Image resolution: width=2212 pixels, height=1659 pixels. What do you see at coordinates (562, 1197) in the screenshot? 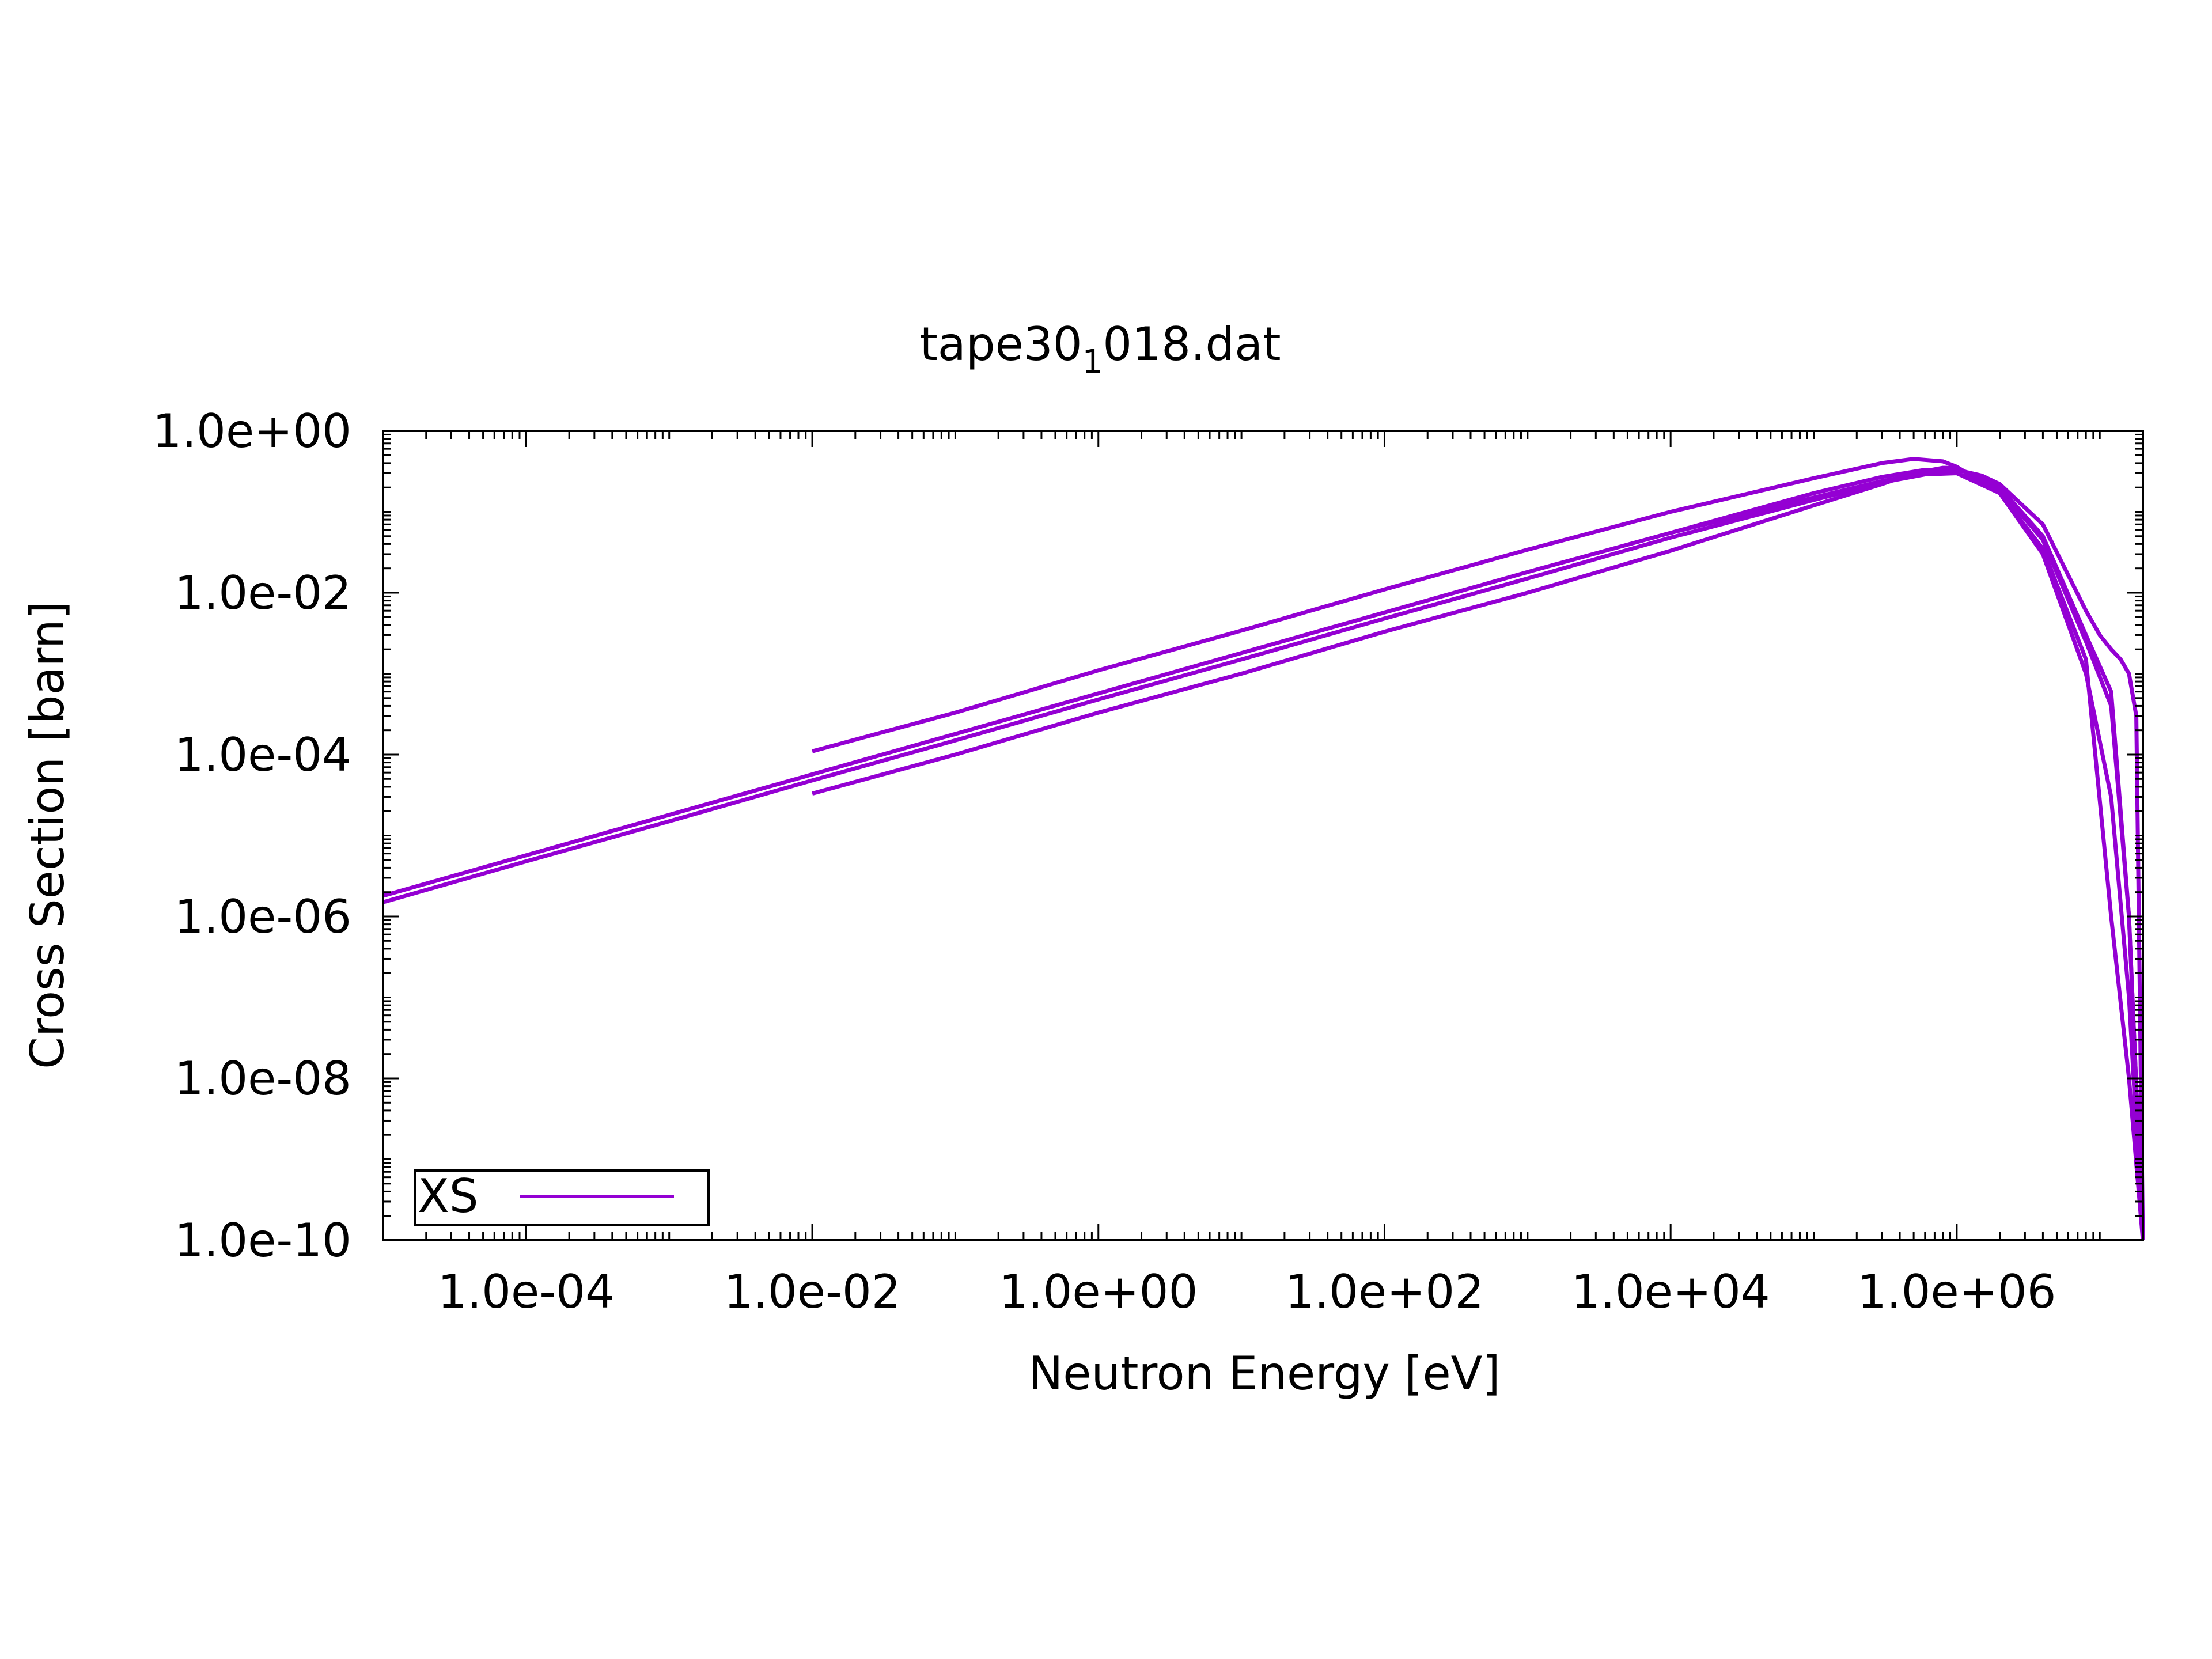
I see `legend: XS` at bounding box center [562, 1197].